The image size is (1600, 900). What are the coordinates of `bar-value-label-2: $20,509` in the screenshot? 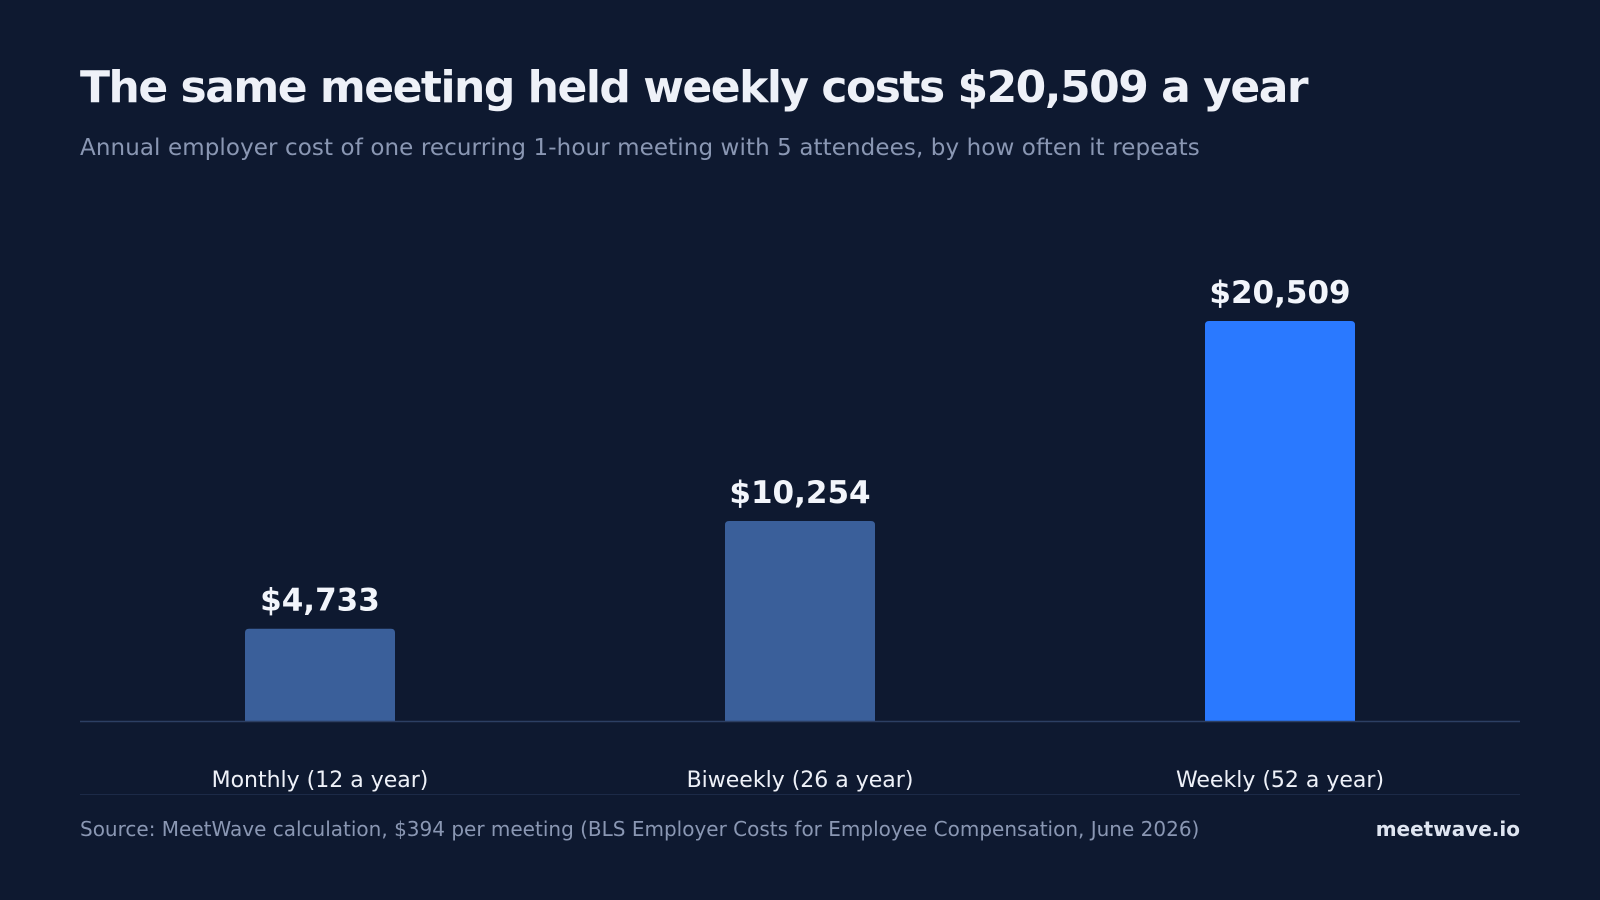 It's located at (1279, 293).